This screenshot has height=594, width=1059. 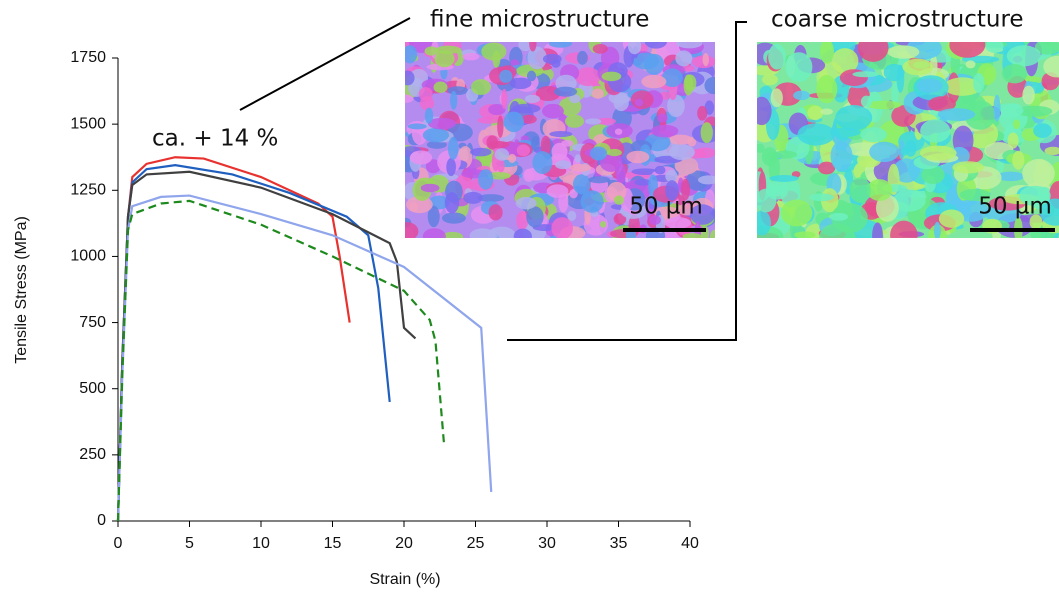 What do you see at coordinates (333, 543) in the screenshot?
I see `x-tick-label: 15` at bounding box center [333, 543].